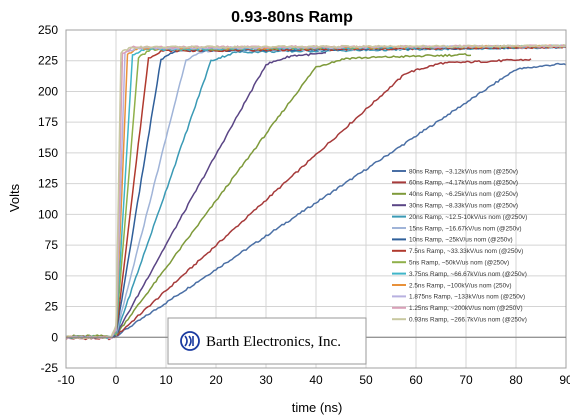 Image resolution: width=570 pixels, height=419 pixels. What do you see at coordinates (366, 380) in the screenshot?
I see `x-tick-label: 50` at bounding box center [366, 380].